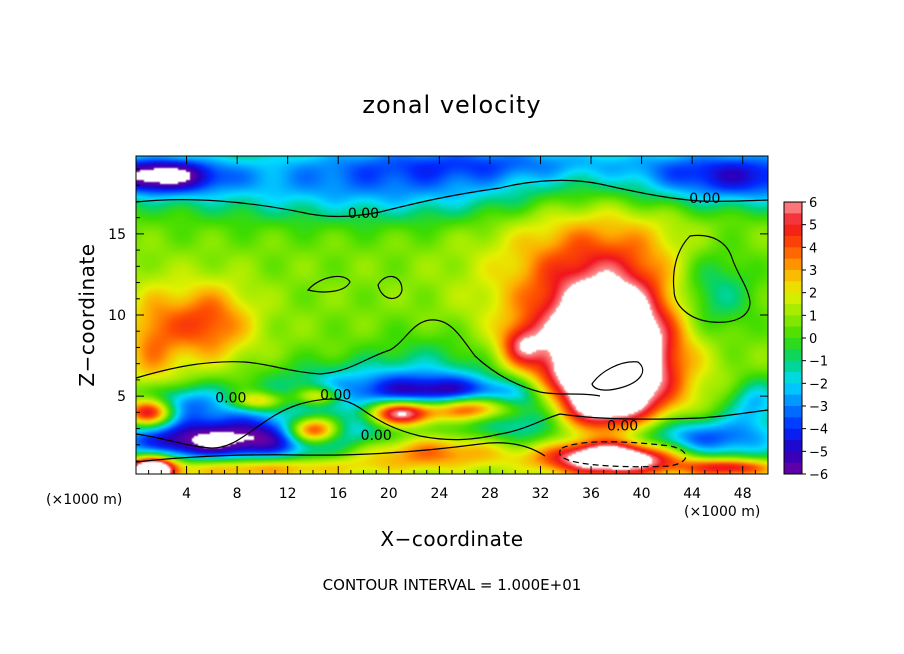 The image size is (904, 654). Describe the element at coordinates (288, 494) in the screenshot. I see `x-tick-label: 12` at that location.